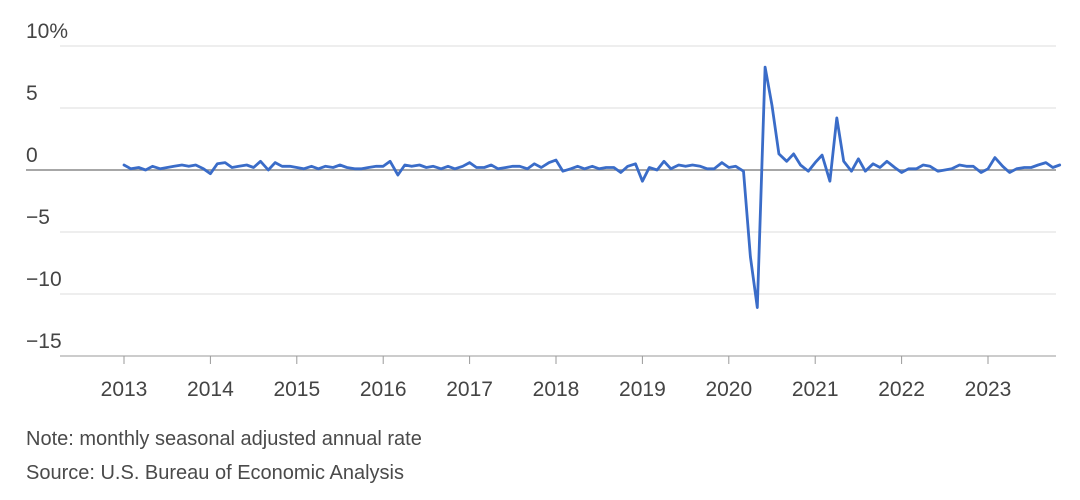 The height and width of the screenshot is (500, 1080). I want to click on x-tick-label: 2023, so click(988, 389).